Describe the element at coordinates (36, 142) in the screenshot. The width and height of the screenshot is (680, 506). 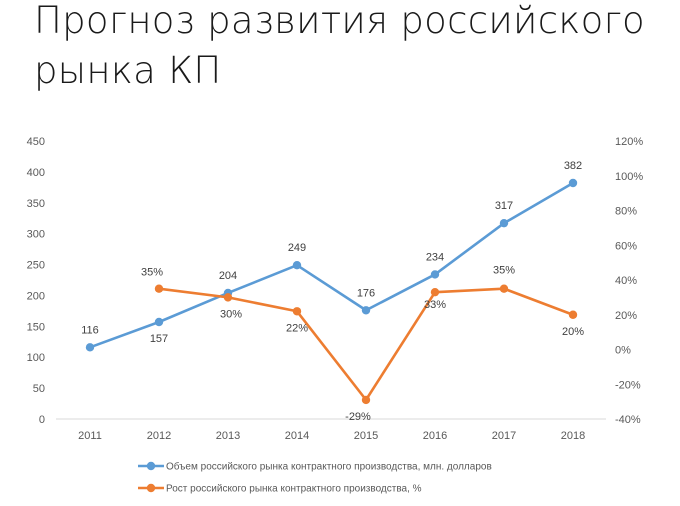
I see `left-tick-label: 450` at that location.